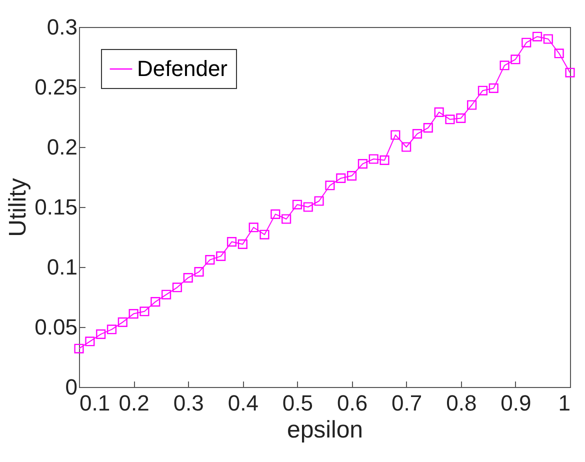 The image size is (585, 462). What do you see at coordinates (188, 403) in the screenshot?
I see `x-tick-label: 0.3` at bounding box center [188, 403].